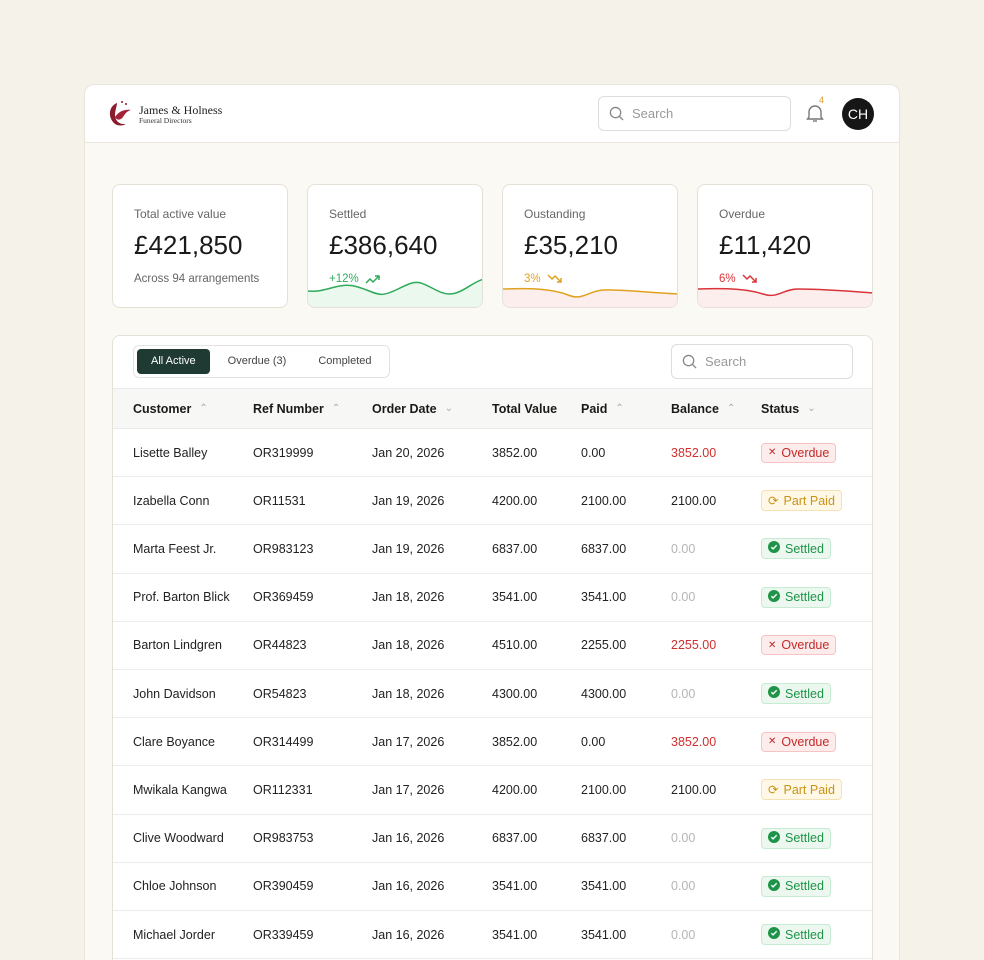 Image resolution: width=984 pixels, height=960 pixels. What do you see at coordinates (257, 361) in the screenshot?
I see `tab-overdue: Overdue (3)` at bounding box center [257, 361].